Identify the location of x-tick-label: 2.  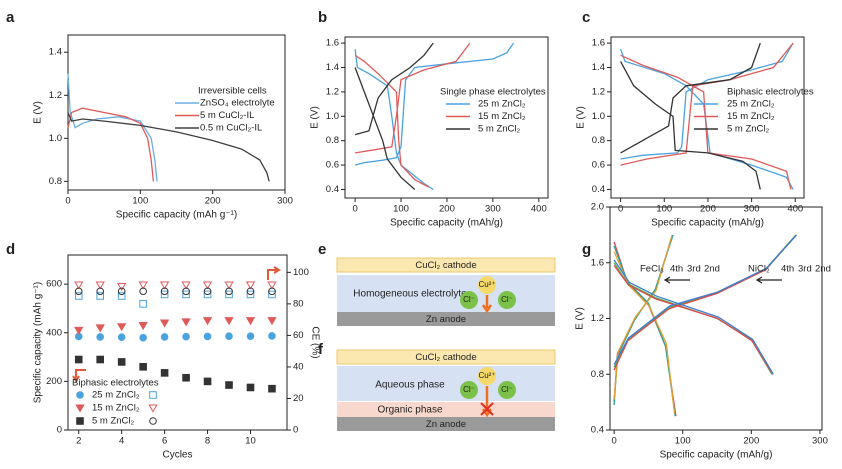
(78, 441).